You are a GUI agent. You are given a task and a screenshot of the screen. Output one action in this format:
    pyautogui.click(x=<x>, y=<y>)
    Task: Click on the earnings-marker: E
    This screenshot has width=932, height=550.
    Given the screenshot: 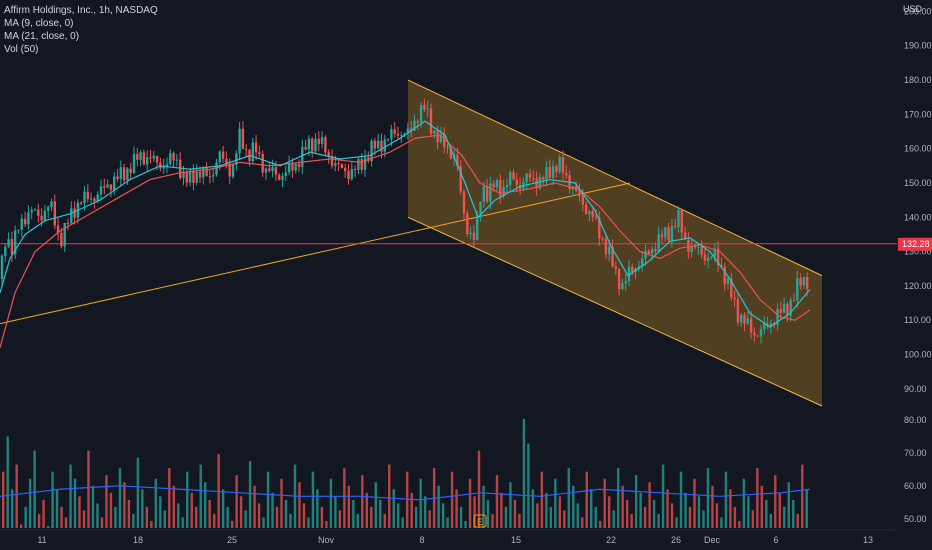 What is the action you would take?
    pyautogui.click(x=480, y=521)
    